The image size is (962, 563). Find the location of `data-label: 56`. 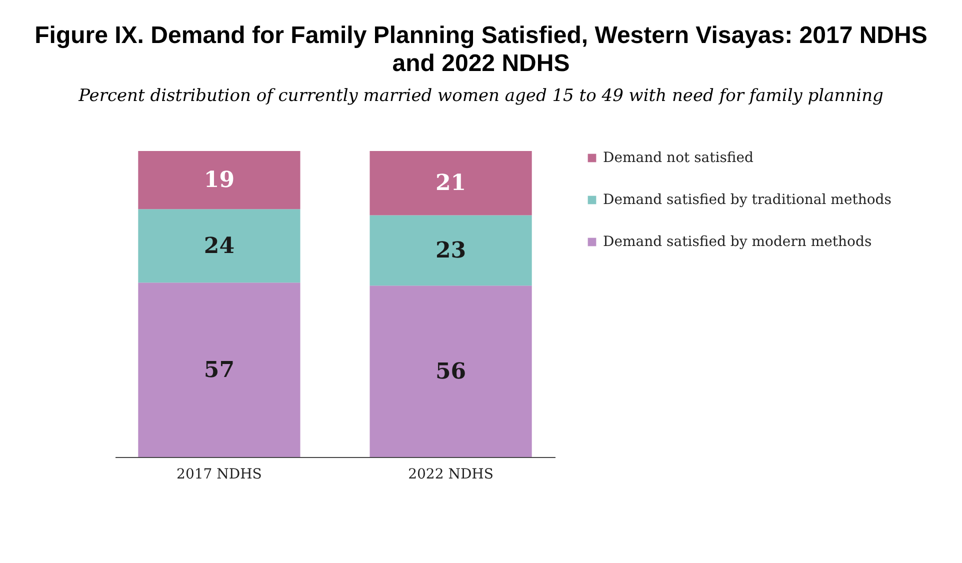

data-label: 56 is located at coordinates (450, 371).